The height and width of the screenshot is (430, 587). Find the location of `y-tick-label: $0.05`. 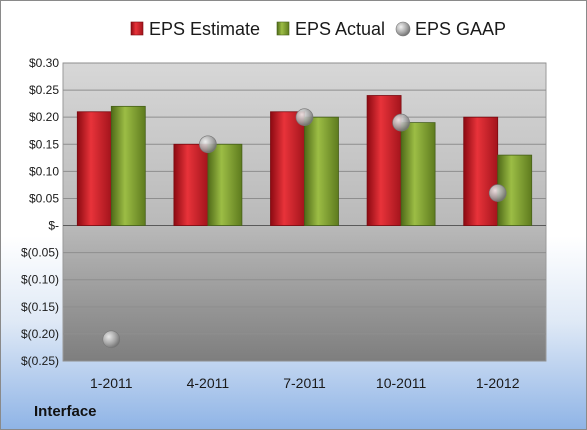

y-tick-label: $0.05 is located at coordinates (44, 198).